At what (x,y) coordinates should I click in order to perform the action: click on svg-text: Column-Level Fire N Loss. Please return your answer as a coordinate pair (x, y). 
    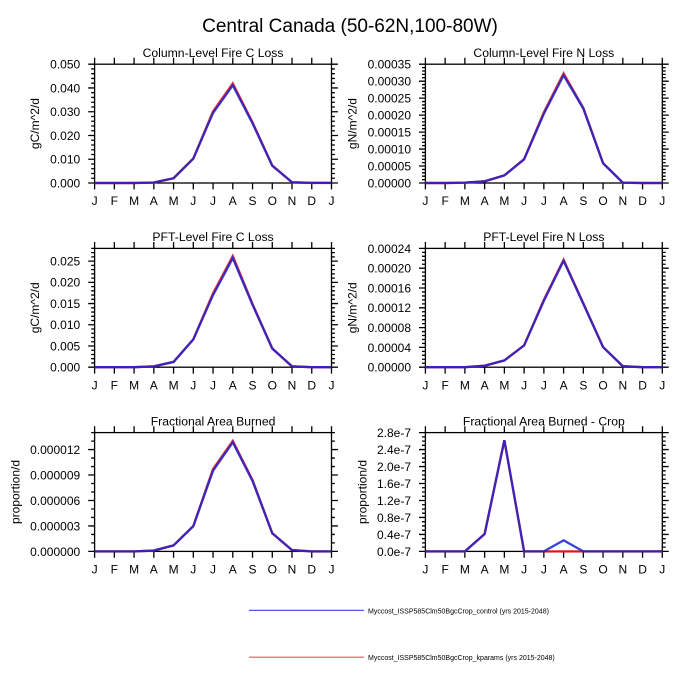
    Looking at the image, I should click on (543, 53).